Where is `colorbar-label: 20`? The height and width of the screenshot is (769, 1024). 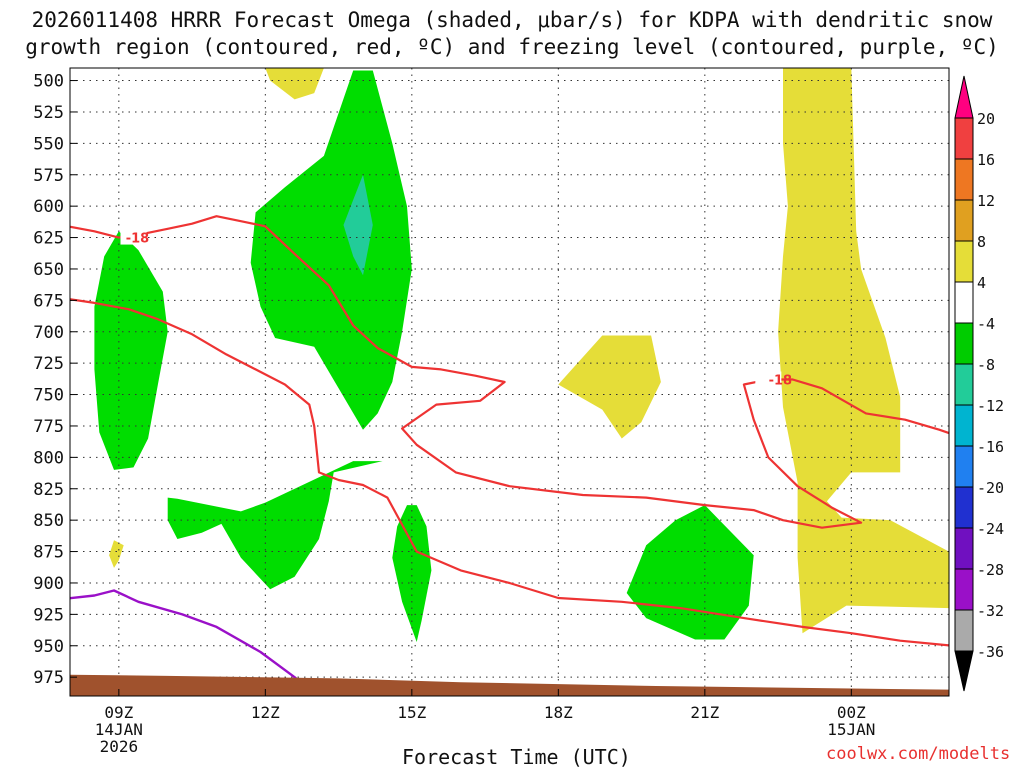 colorbar-label: 20 is located at coordinates (986, 119).